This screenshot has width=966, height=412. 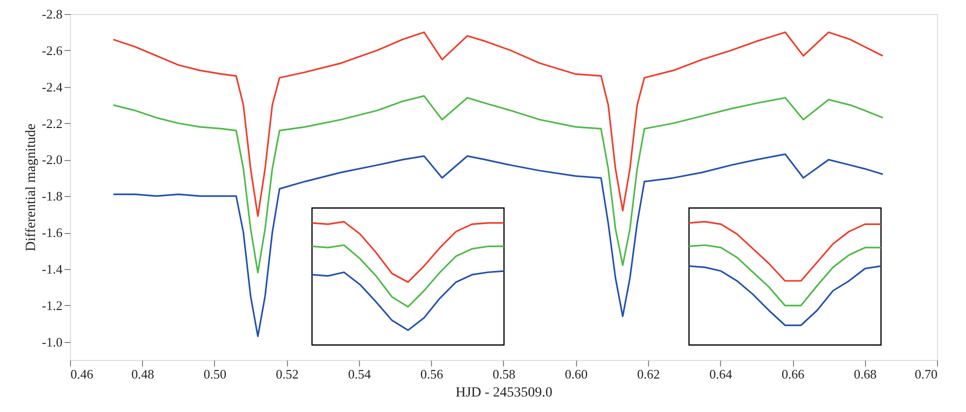 I want to click on x-tick-label: 0.66, so click(x=793, y=374).